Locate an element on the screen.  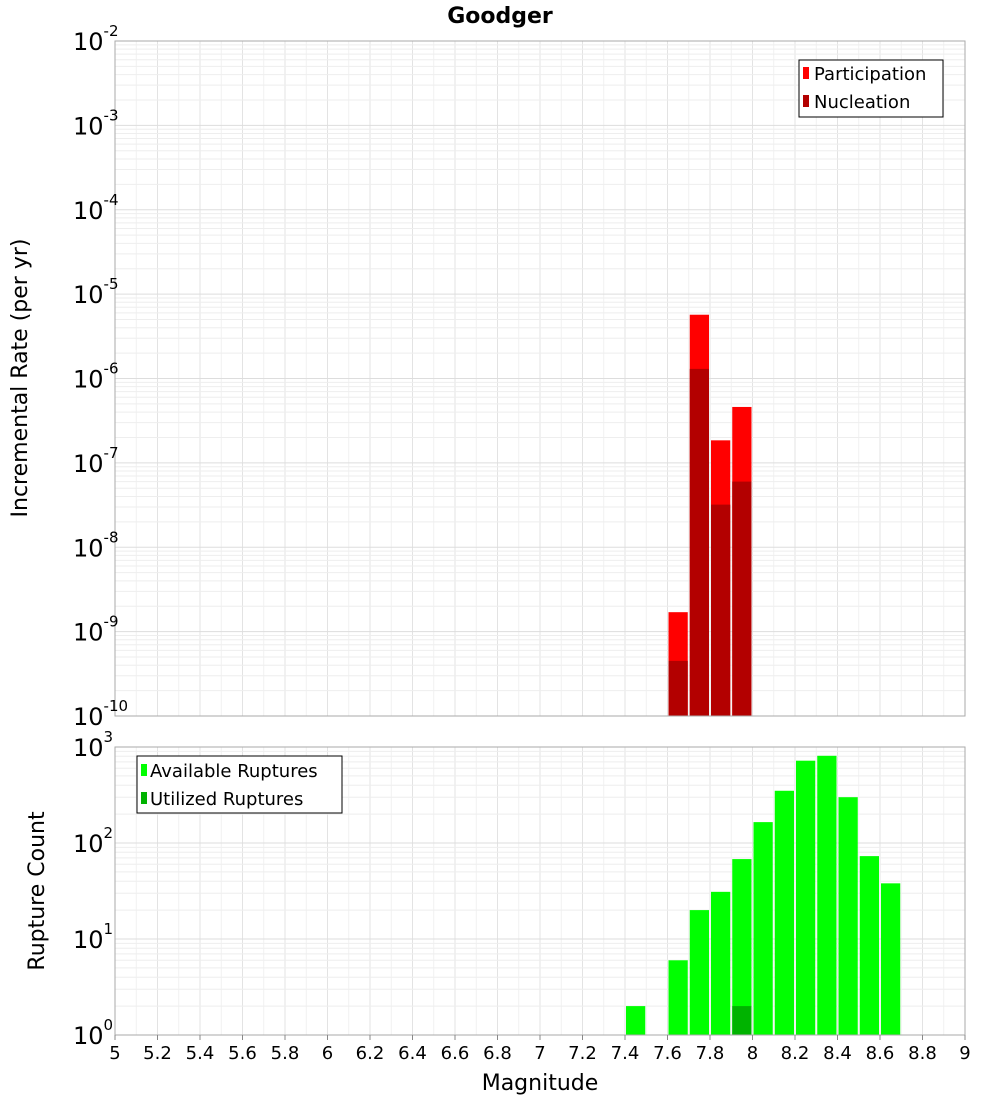
x-tick-label: 6 is located at coordinates (327, 1053).